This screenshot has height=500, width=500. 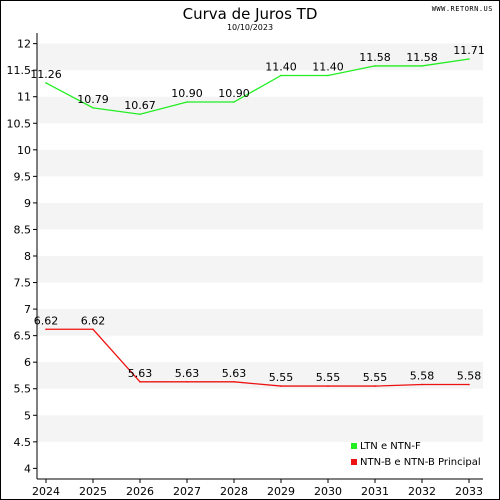 I want to click on y-tick-label: 8.5, so click(x=23, y=229).